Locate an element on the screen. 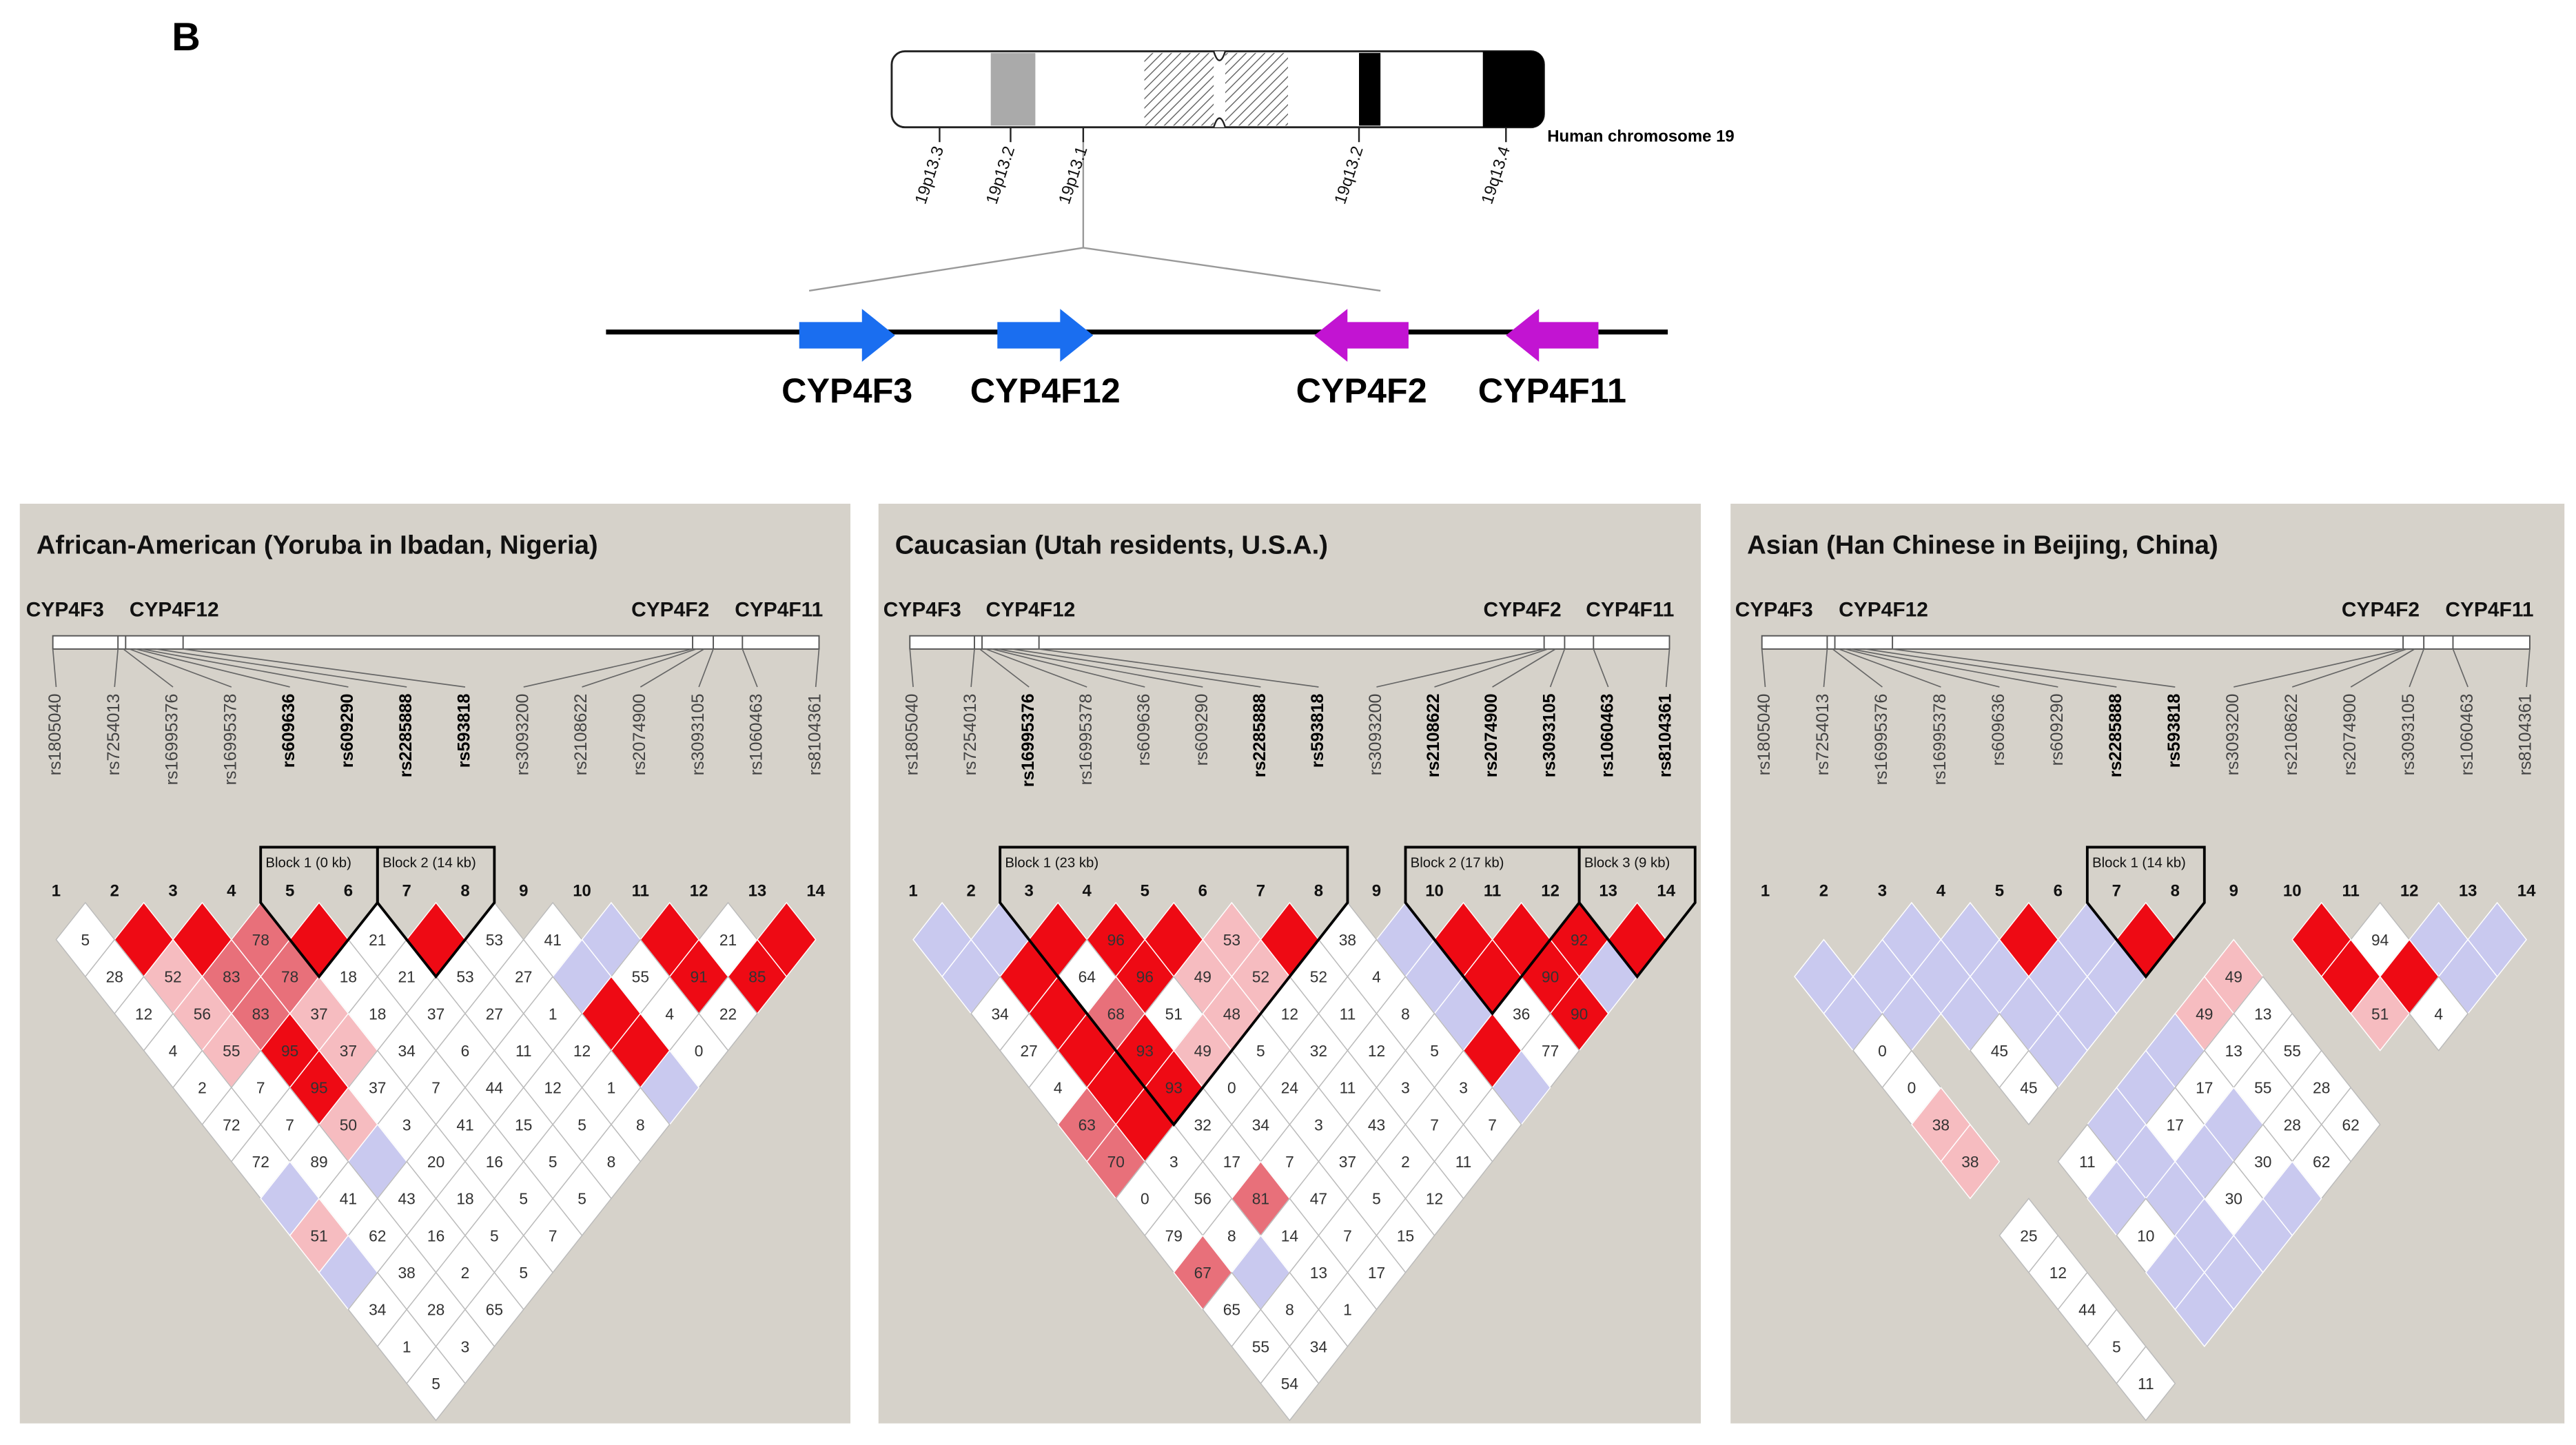 This screenshot has height=1445, width=2576. ld-value: 50 is located at coordinates (348, 1125).